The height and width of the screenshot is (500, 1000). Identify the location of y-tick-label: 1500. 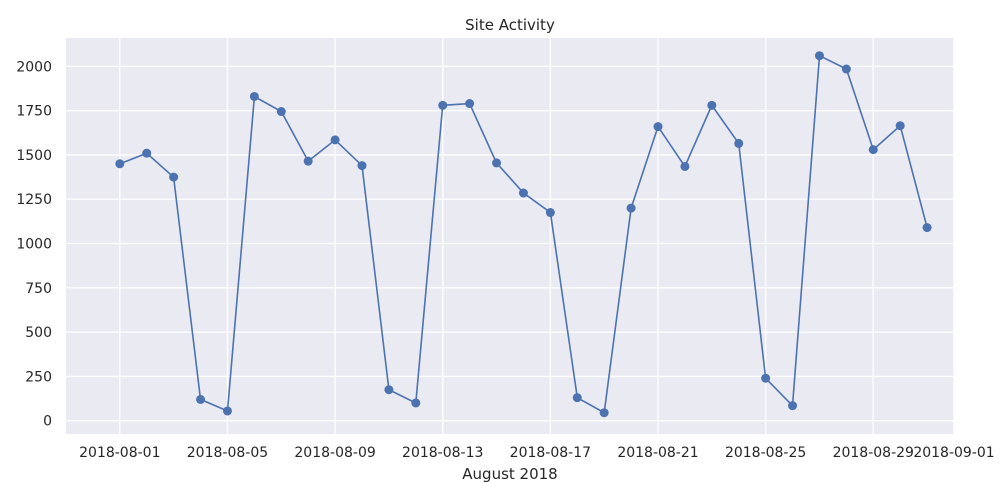
(34, 156).